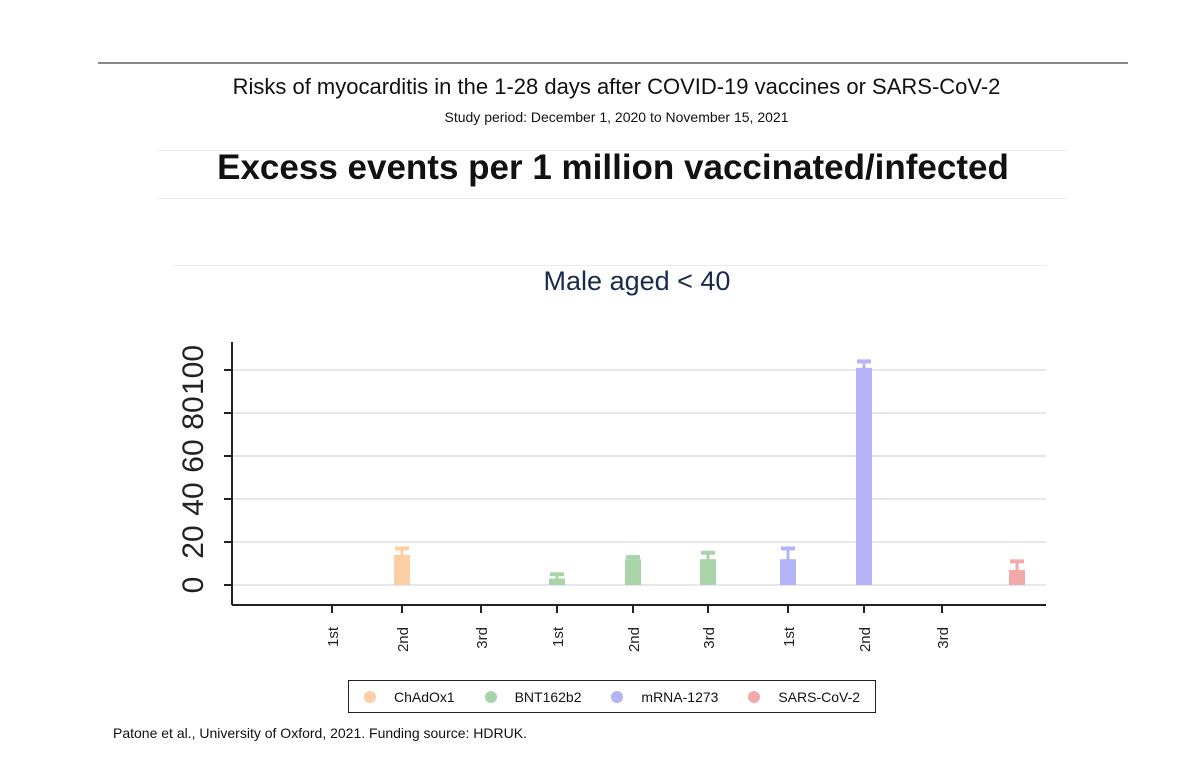  Describe the element at coordinates (548, 696) in the screenshot. I see `legend-label: BNT162b2` at that location.